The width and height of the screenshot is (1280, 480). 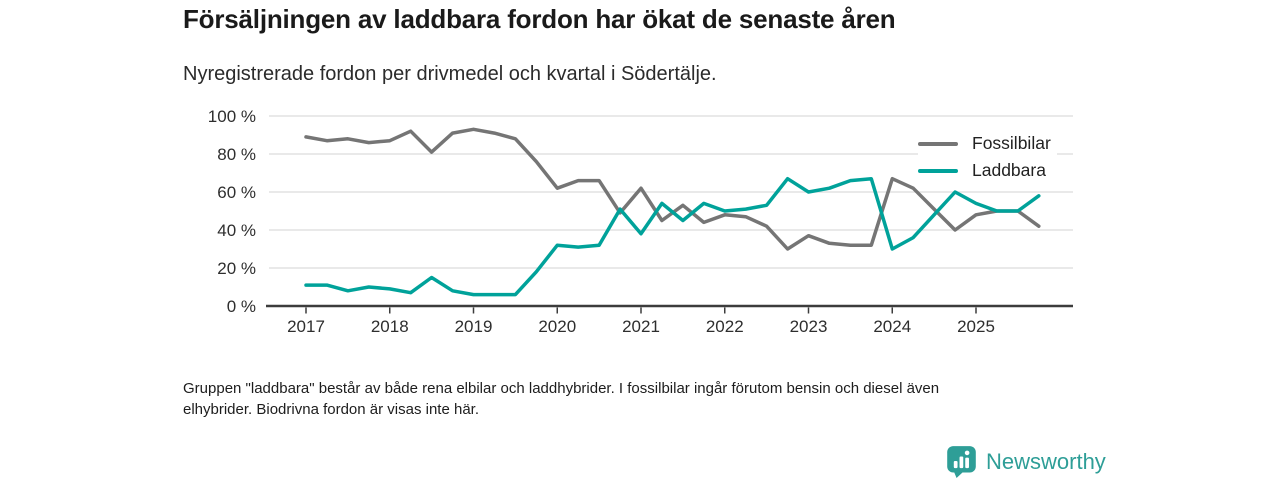 What do you see at coordinates (232, 116) in the screenshot?
I see `y-axis-label: 100 %` at bounding box center [232, 116].